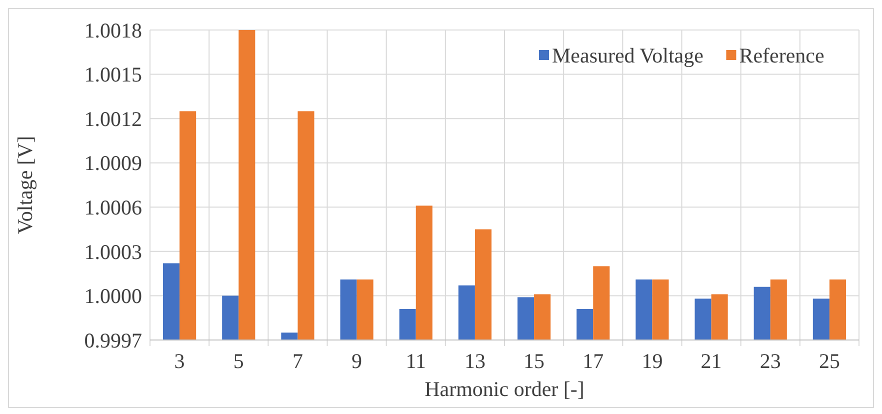 Image resolution: width=882 pixels, height=414 pixels. Describe the element at coordinates (113, 207) in the screenshot. I see `y-tick-label: 1.0006` at that location.